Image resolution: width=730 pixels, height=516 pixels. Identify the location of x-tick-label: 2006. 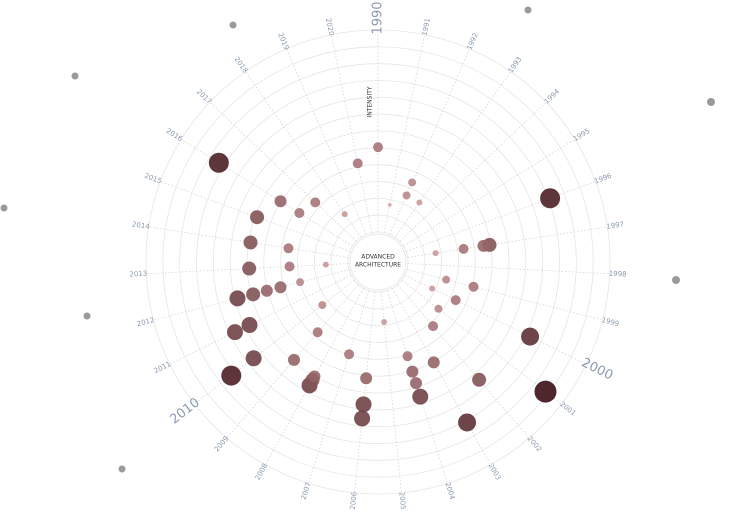
(354, 500).